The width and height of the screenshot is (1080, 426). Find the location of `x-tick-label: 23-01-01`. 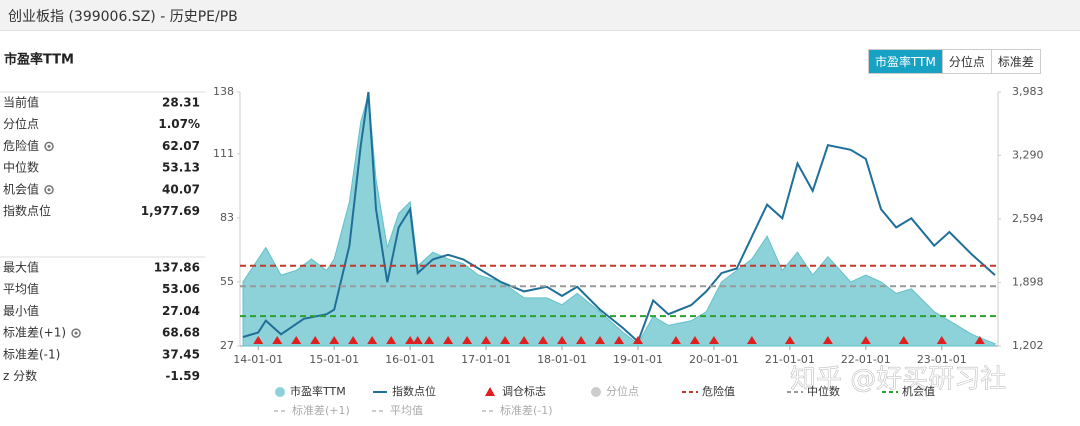

x-tick-label: 23-01-01 is located at coordinates (942, 359).